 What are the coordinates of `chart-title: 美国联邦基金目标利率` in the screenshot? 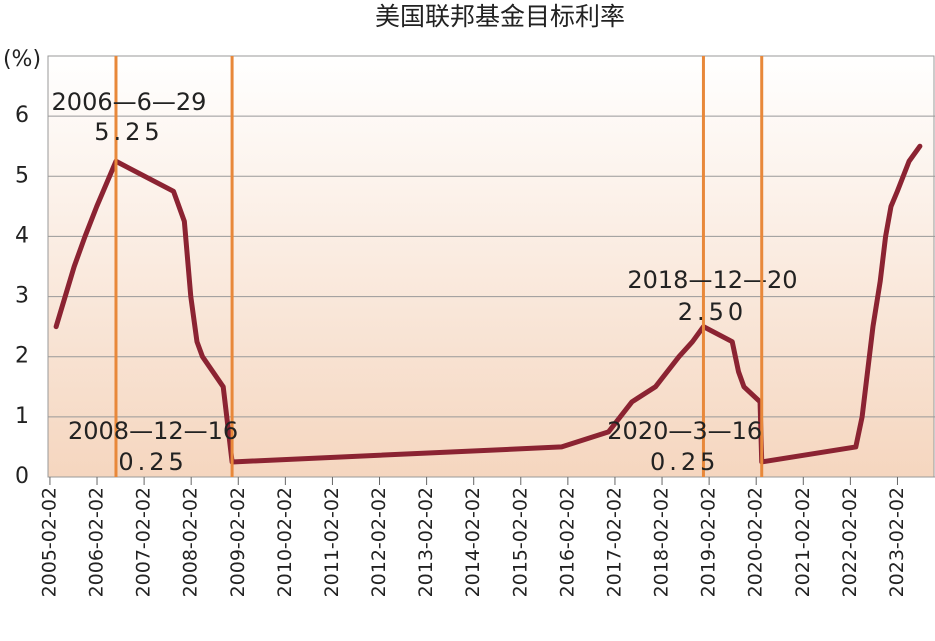 It's located at (500, 16).